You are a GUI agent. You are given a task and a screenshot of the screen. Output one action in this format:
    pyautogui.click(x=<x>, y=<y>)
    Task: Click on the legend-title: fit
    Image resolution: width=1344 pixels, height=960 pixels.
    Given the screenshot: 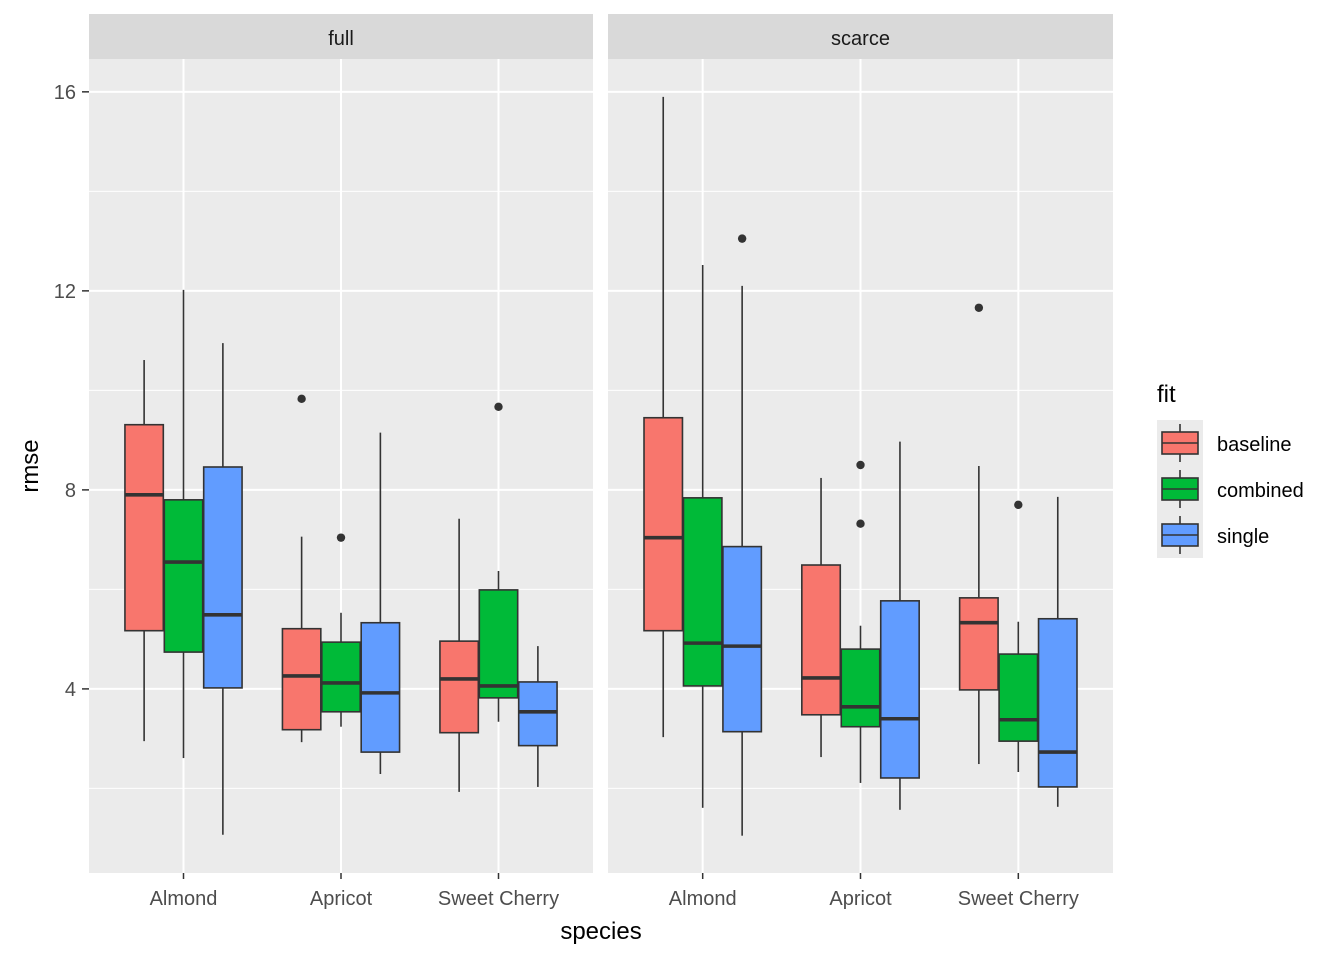 What is the action you would take?
    pyautogui.click(x=1166, y=394)
    